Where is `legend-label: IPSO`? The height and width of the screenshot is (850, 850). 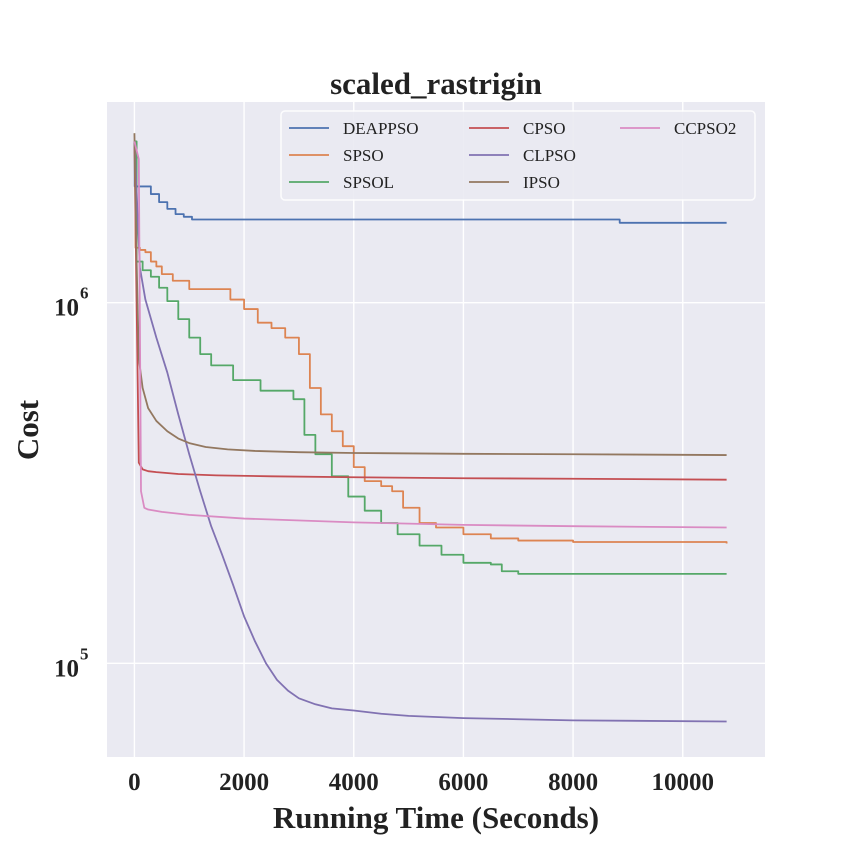 legend-label: IPSO is located at coordinates (541, 182).